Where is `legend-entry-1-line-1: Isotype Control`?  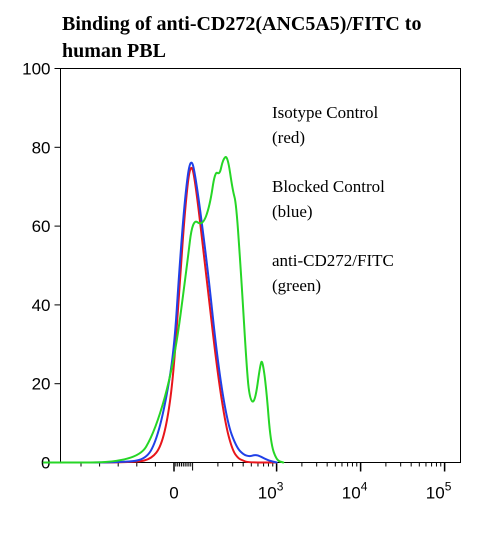
legend-entry-1-line-1: Isotype Control is located at coordinates (325, 112).